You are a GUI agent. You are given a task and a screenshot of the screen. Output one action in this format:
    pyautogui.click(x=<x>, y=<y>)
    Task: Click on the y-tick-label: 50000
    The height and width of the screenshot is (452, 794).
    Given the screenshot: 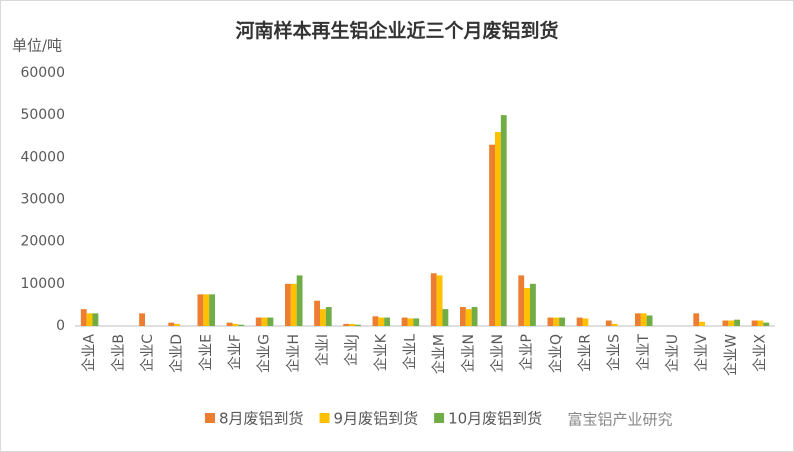 What is the action you would take?
    pyautogui.click(x=42, y=115)
    